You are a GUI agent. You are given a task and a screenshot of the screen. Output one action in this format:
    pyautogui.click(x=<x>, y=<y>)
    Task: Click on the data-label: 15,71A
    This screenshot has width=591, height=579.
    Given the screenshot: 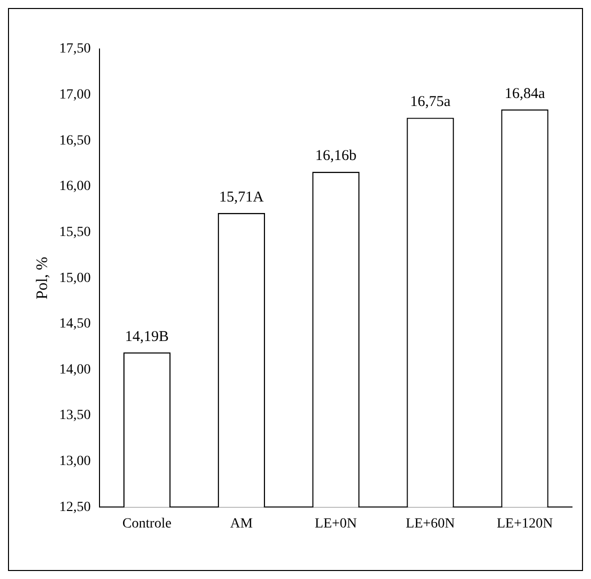 What is the action you would take?
    pyautogui.click(x=241, y=197)
    